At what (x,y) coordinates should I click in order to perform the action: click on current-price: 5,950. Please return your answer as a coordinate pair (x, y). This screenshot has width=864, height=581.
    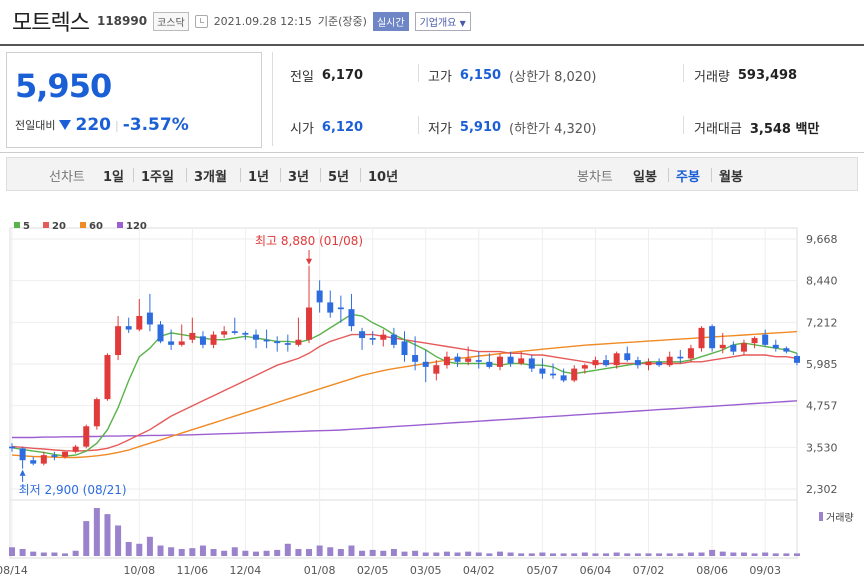
    Looking at the image, I should click on (63, 86).